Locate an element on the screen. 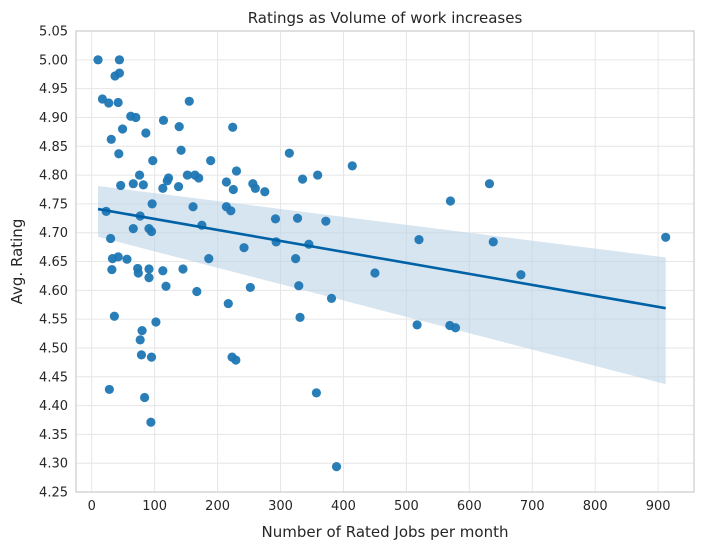 Image resolution: width=703 pixels, height=550 pixels. y-tick-label: 4.60 is located at coordinates (53, 291).